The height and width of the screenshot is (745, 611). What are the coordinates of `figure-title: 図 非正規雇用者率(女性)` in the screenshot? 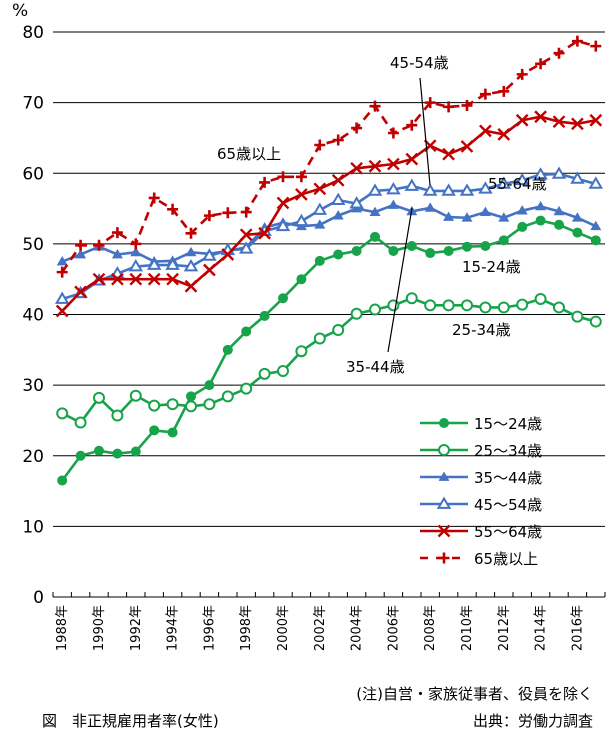 It's located at (130, 721).